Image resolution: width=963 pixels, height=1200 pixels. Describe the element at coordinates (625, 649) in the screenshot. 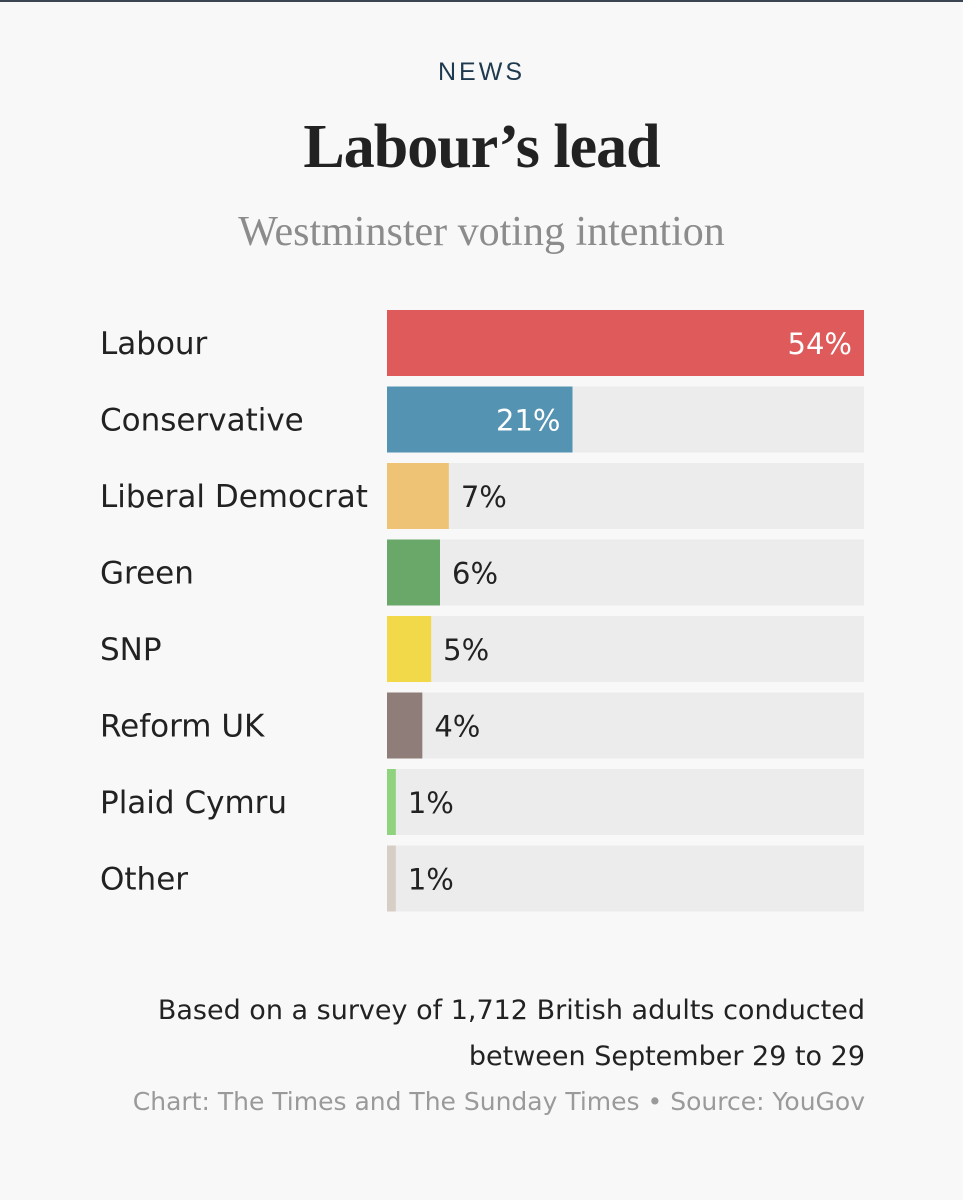

I see `bar-track-snp` at that location.